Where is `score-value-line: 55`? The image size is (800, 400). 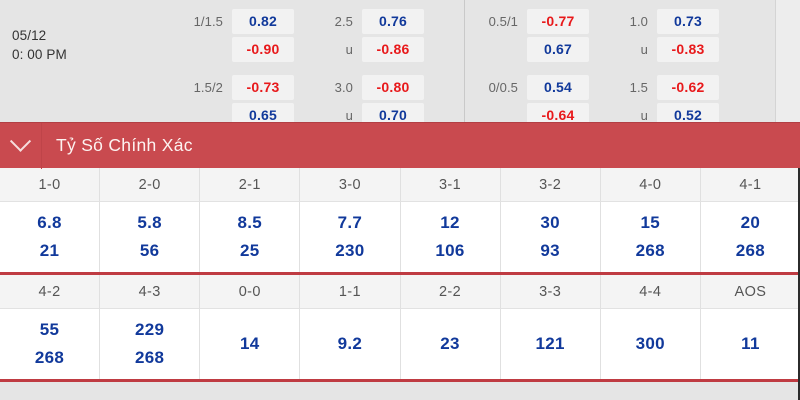
score-value-line: 55 is located at coordinates (49, 329).